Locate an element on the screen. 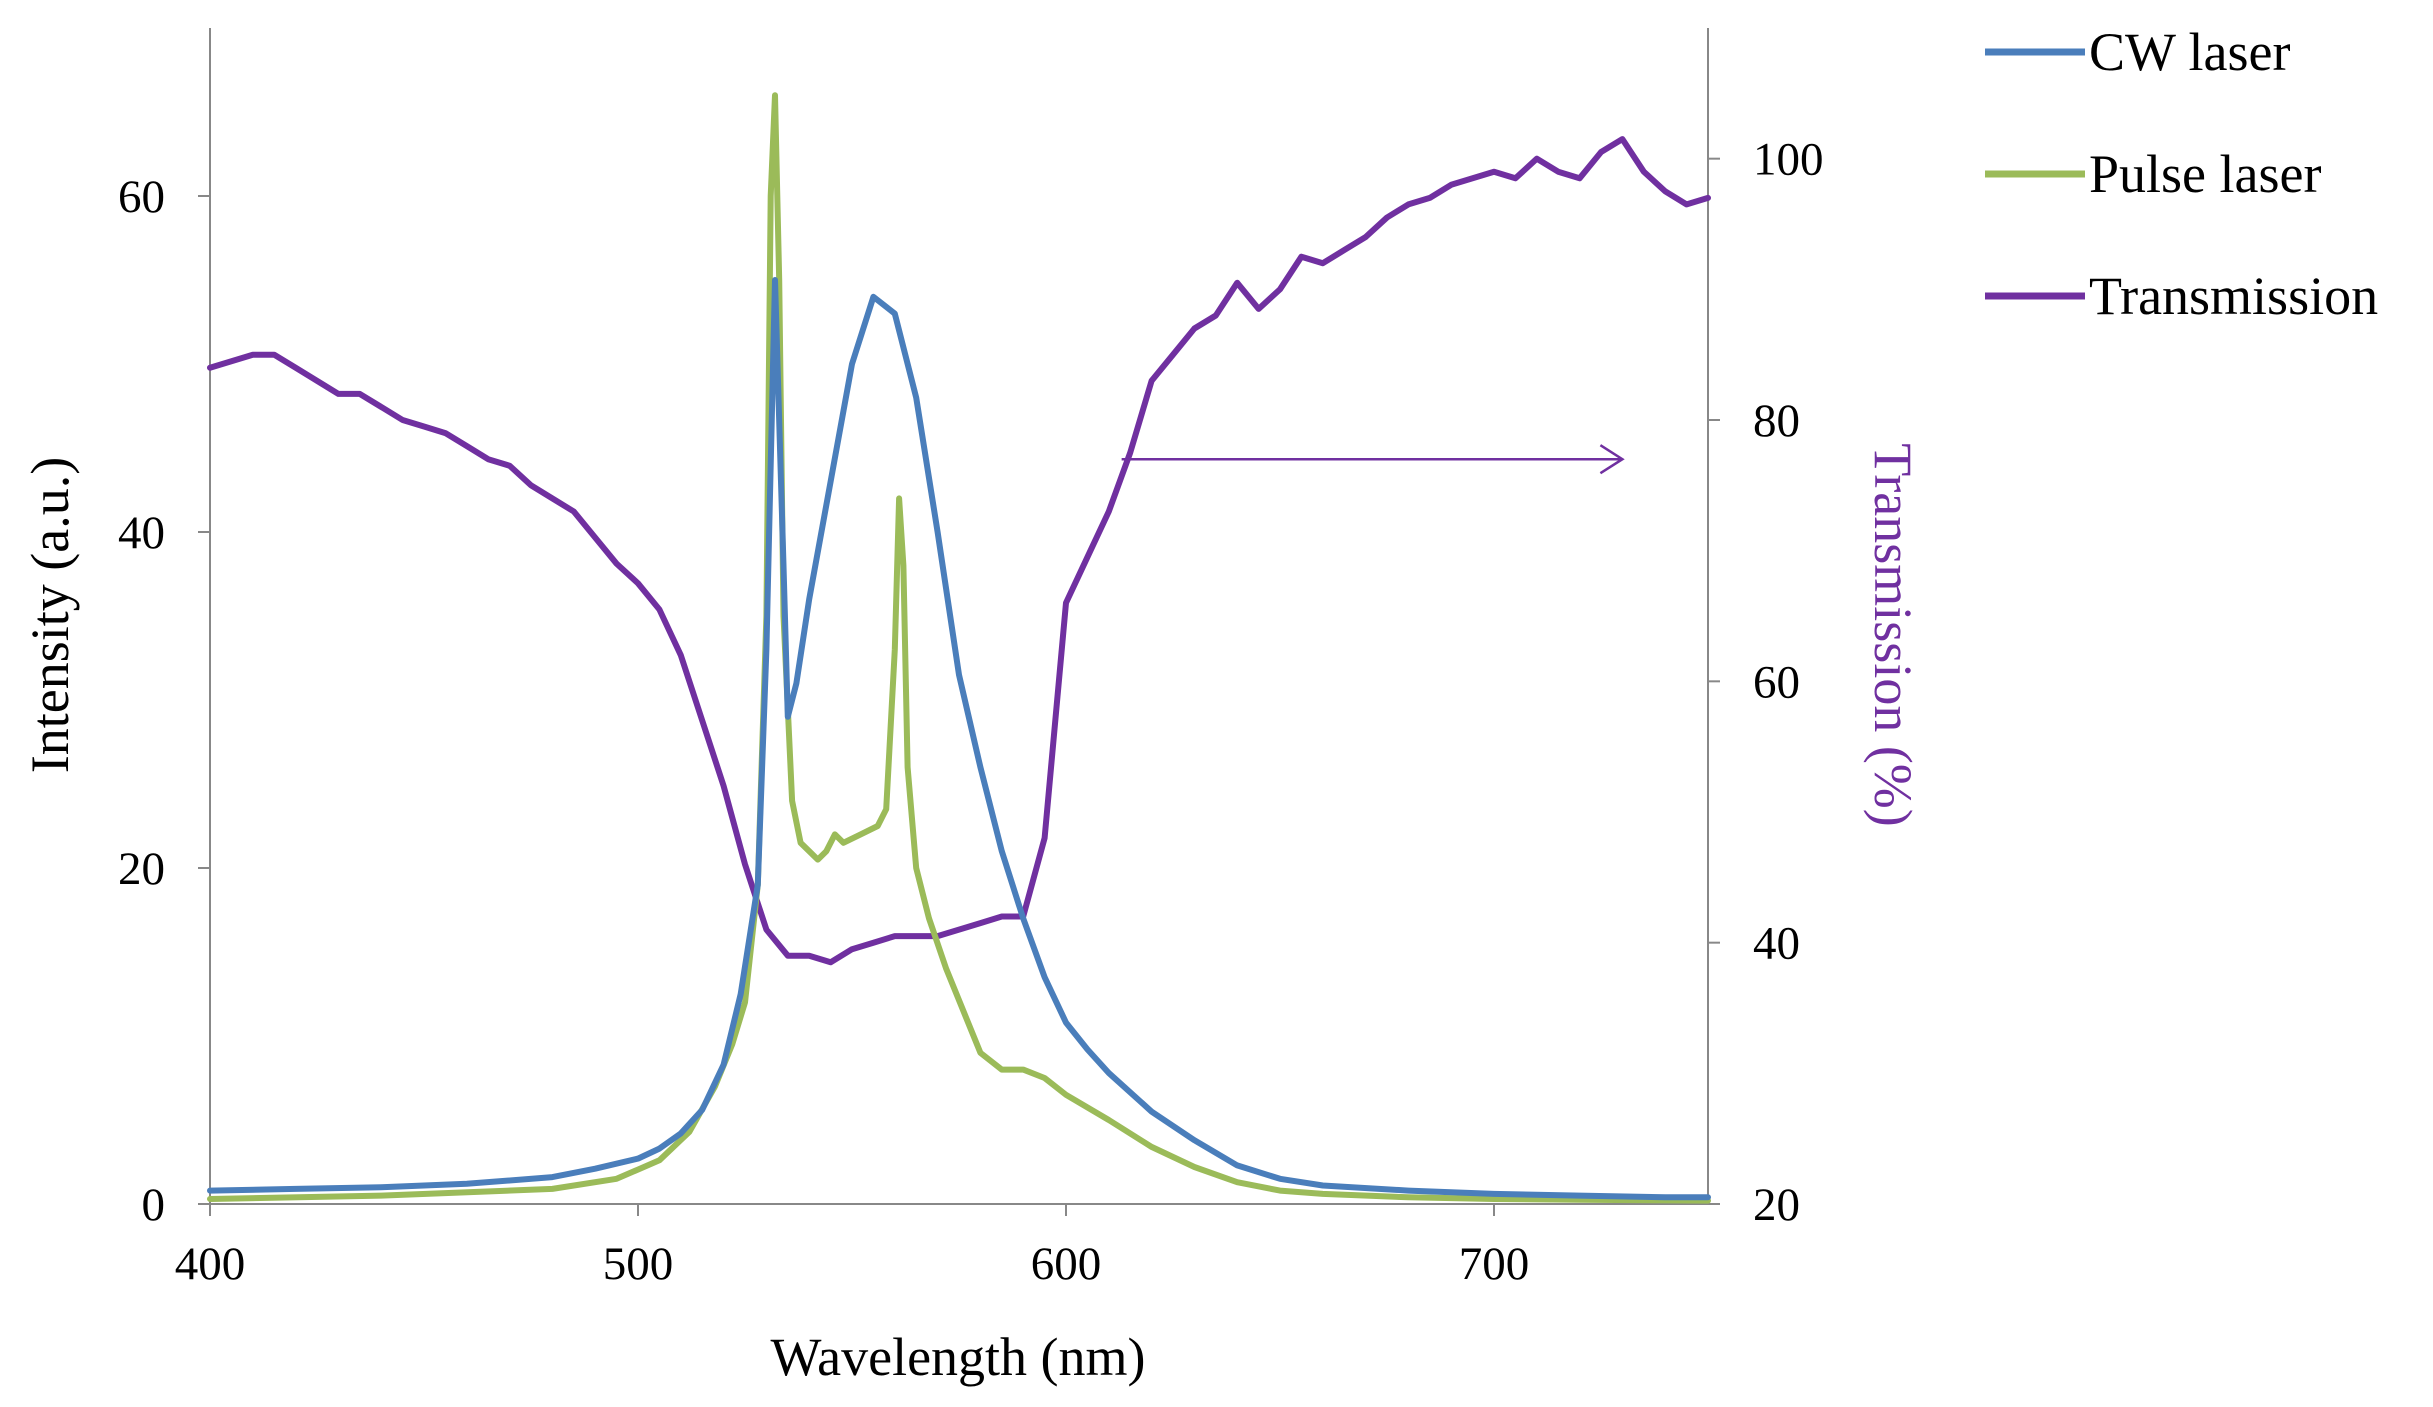  legend-label-cw-laser: CW laser is located at coordinates (2189, 52).